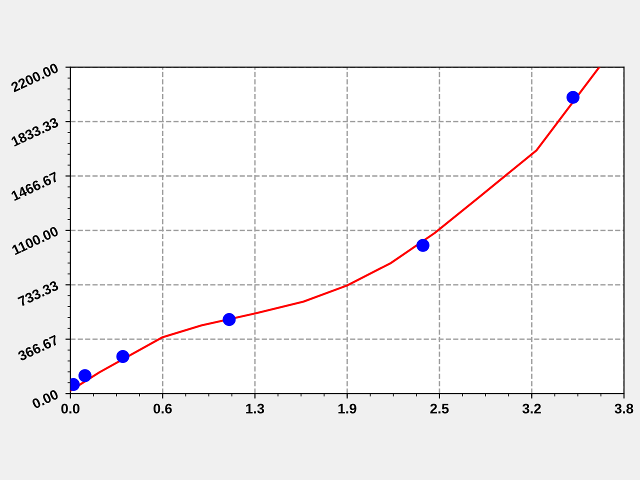 Image resolution: width=640 pixels, height=480 pixels. I want to click on y-tick-label: 0.00, so click(45, 399).